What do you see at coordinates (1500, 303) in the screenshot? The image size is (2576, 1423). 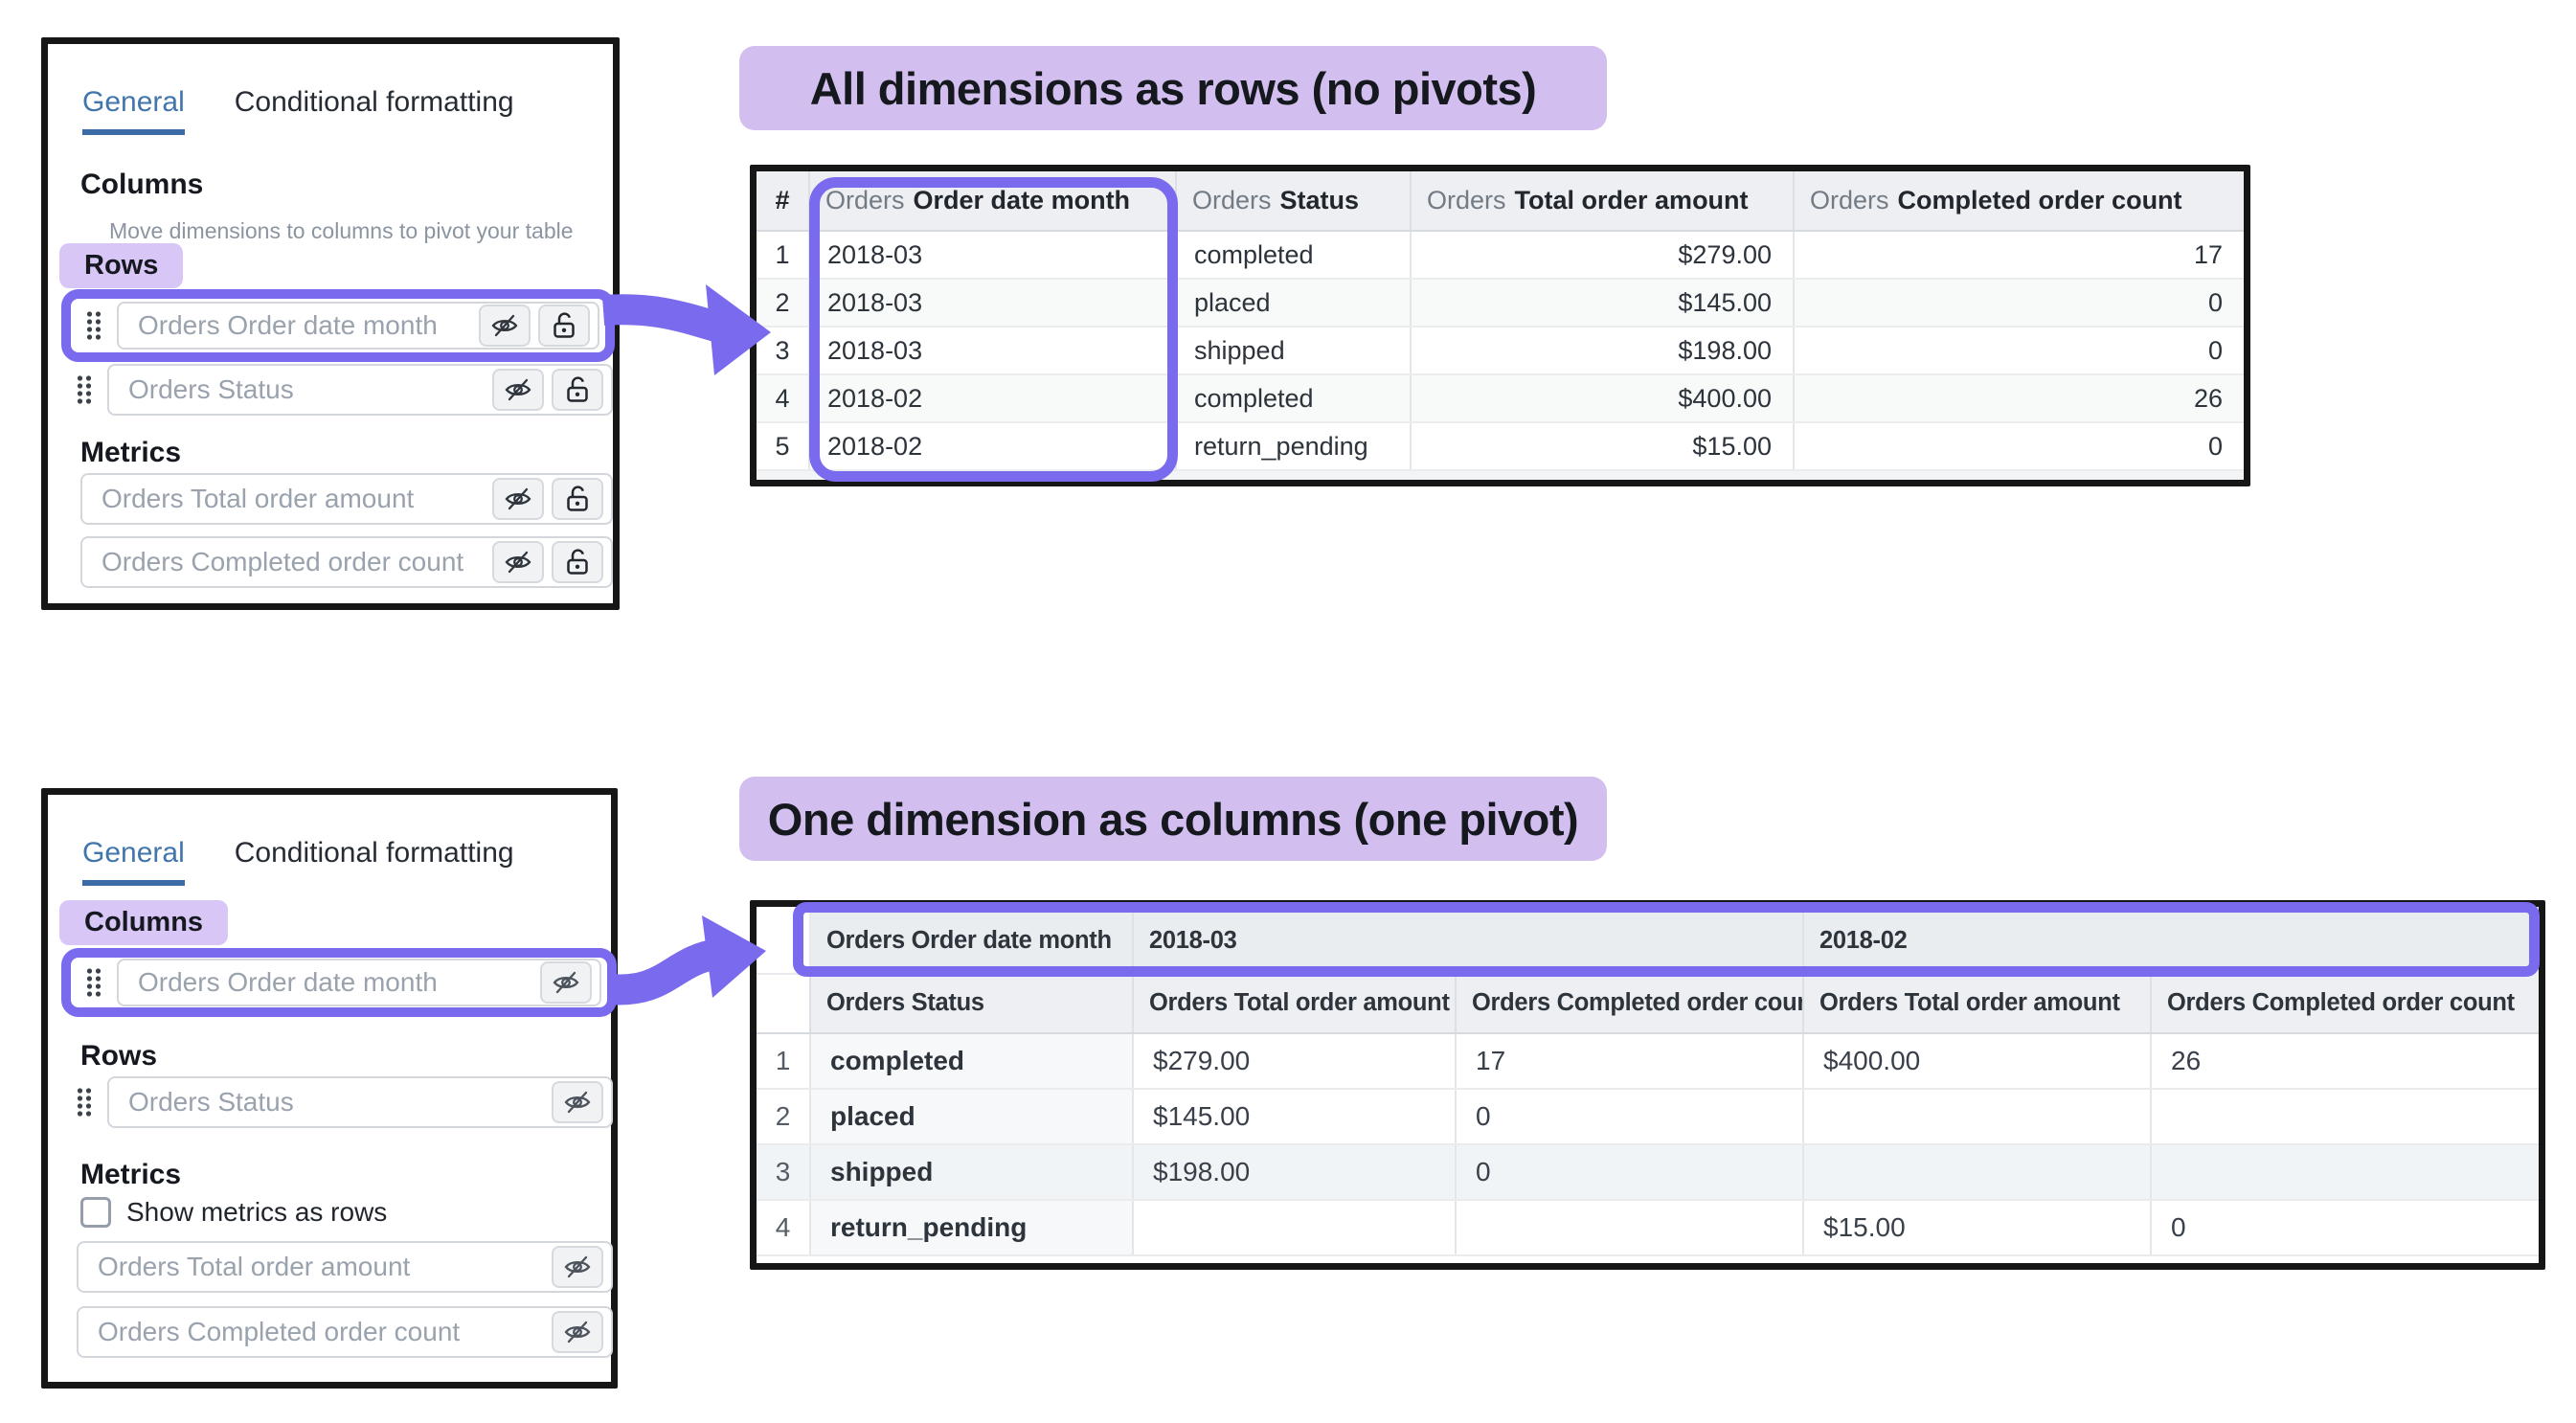 I see `table-row: 2 2018-03 placed $145.00 0` at bounding box center [1500, 303].